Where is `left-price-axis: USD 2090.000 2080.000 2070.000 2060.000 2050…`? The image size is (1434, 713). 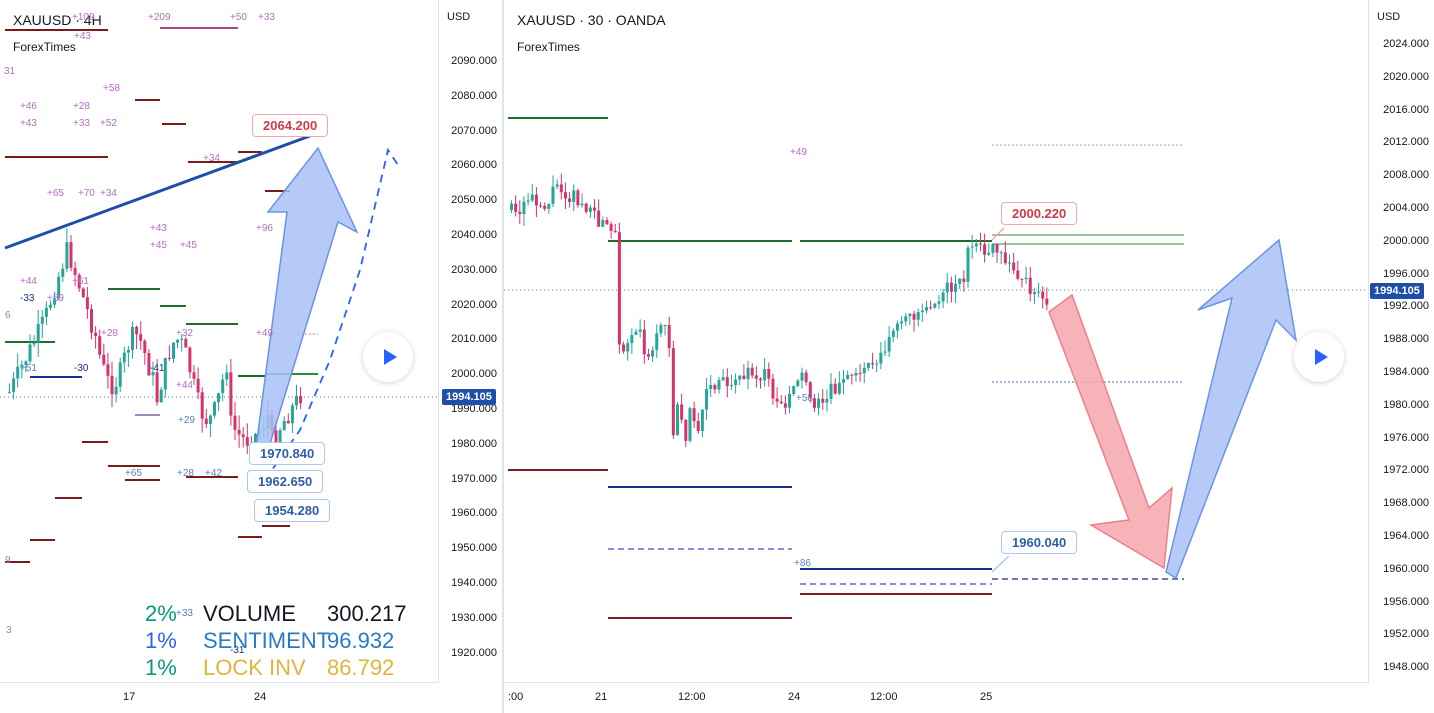
left-price-axis: USD 2090.000 2080.000 2070.000 2060.000 2050… is located at coordinates (470, 341).